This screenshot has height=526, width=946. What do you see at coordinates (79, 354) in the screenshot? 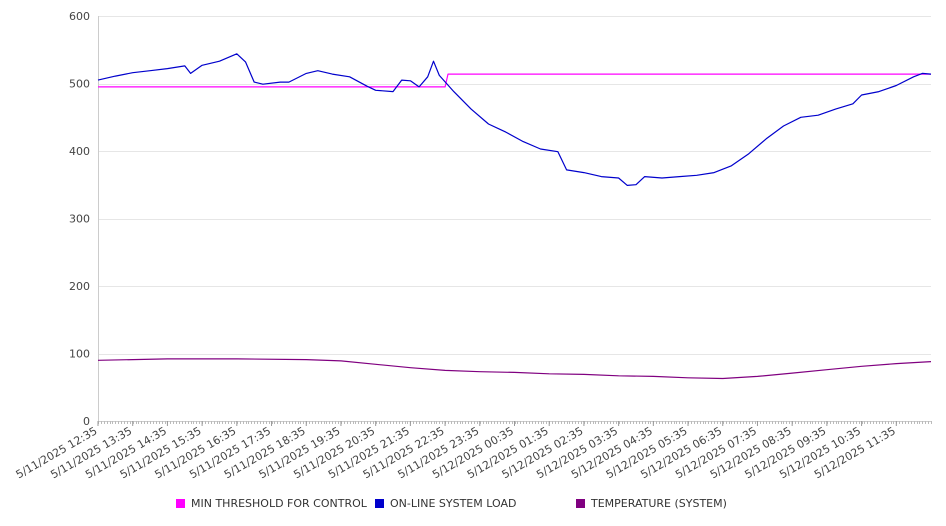
I see `y-tick-label-100: 100` at bounding box center [79, 354].